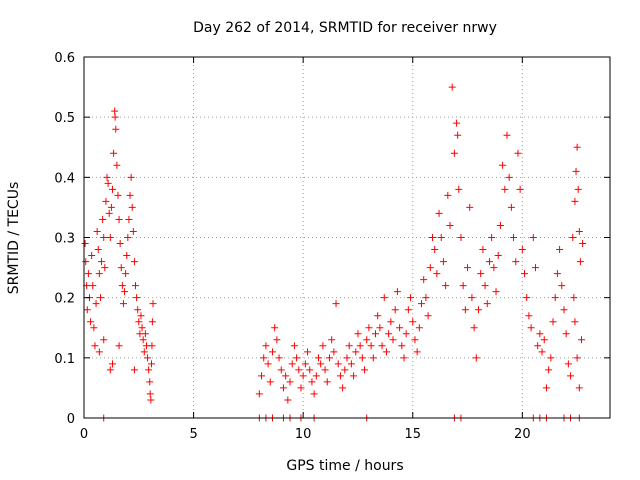 The image size is (640, 480). I want to click on x-tick-label: 15, so click(412, 434).